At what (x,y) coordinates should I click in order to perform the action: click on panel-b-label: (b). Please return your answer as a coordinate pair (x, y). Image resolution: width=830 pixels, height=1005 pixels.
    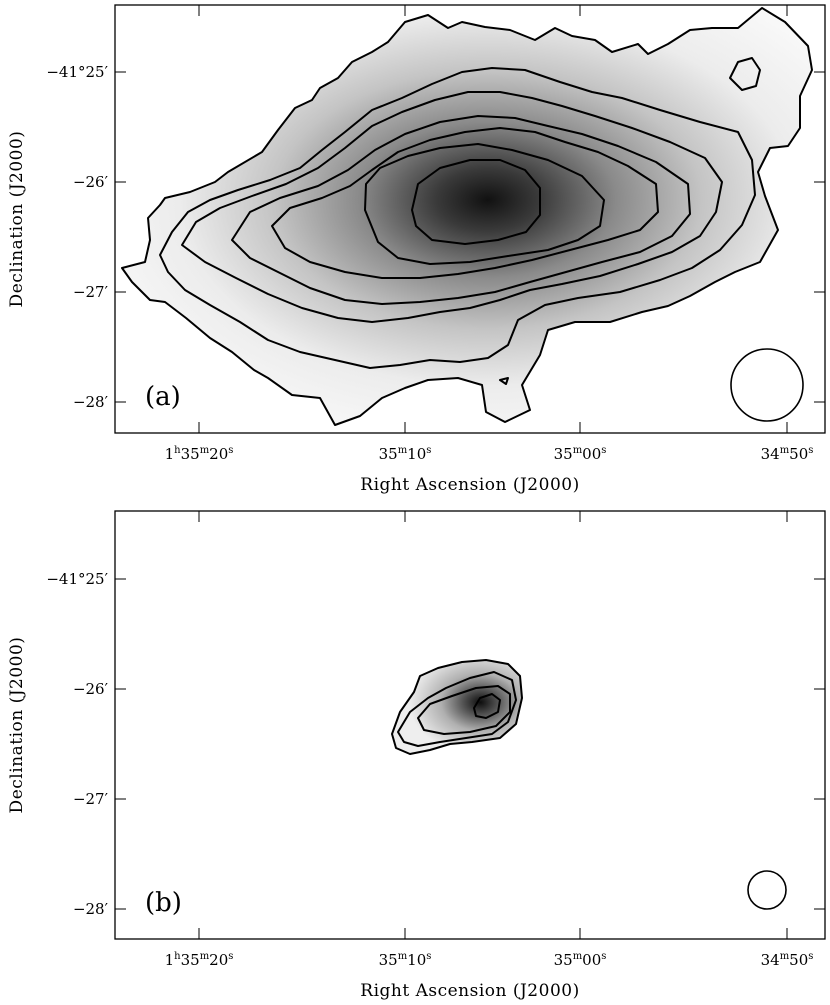
    Looking at the image, I should click on (163, 903).